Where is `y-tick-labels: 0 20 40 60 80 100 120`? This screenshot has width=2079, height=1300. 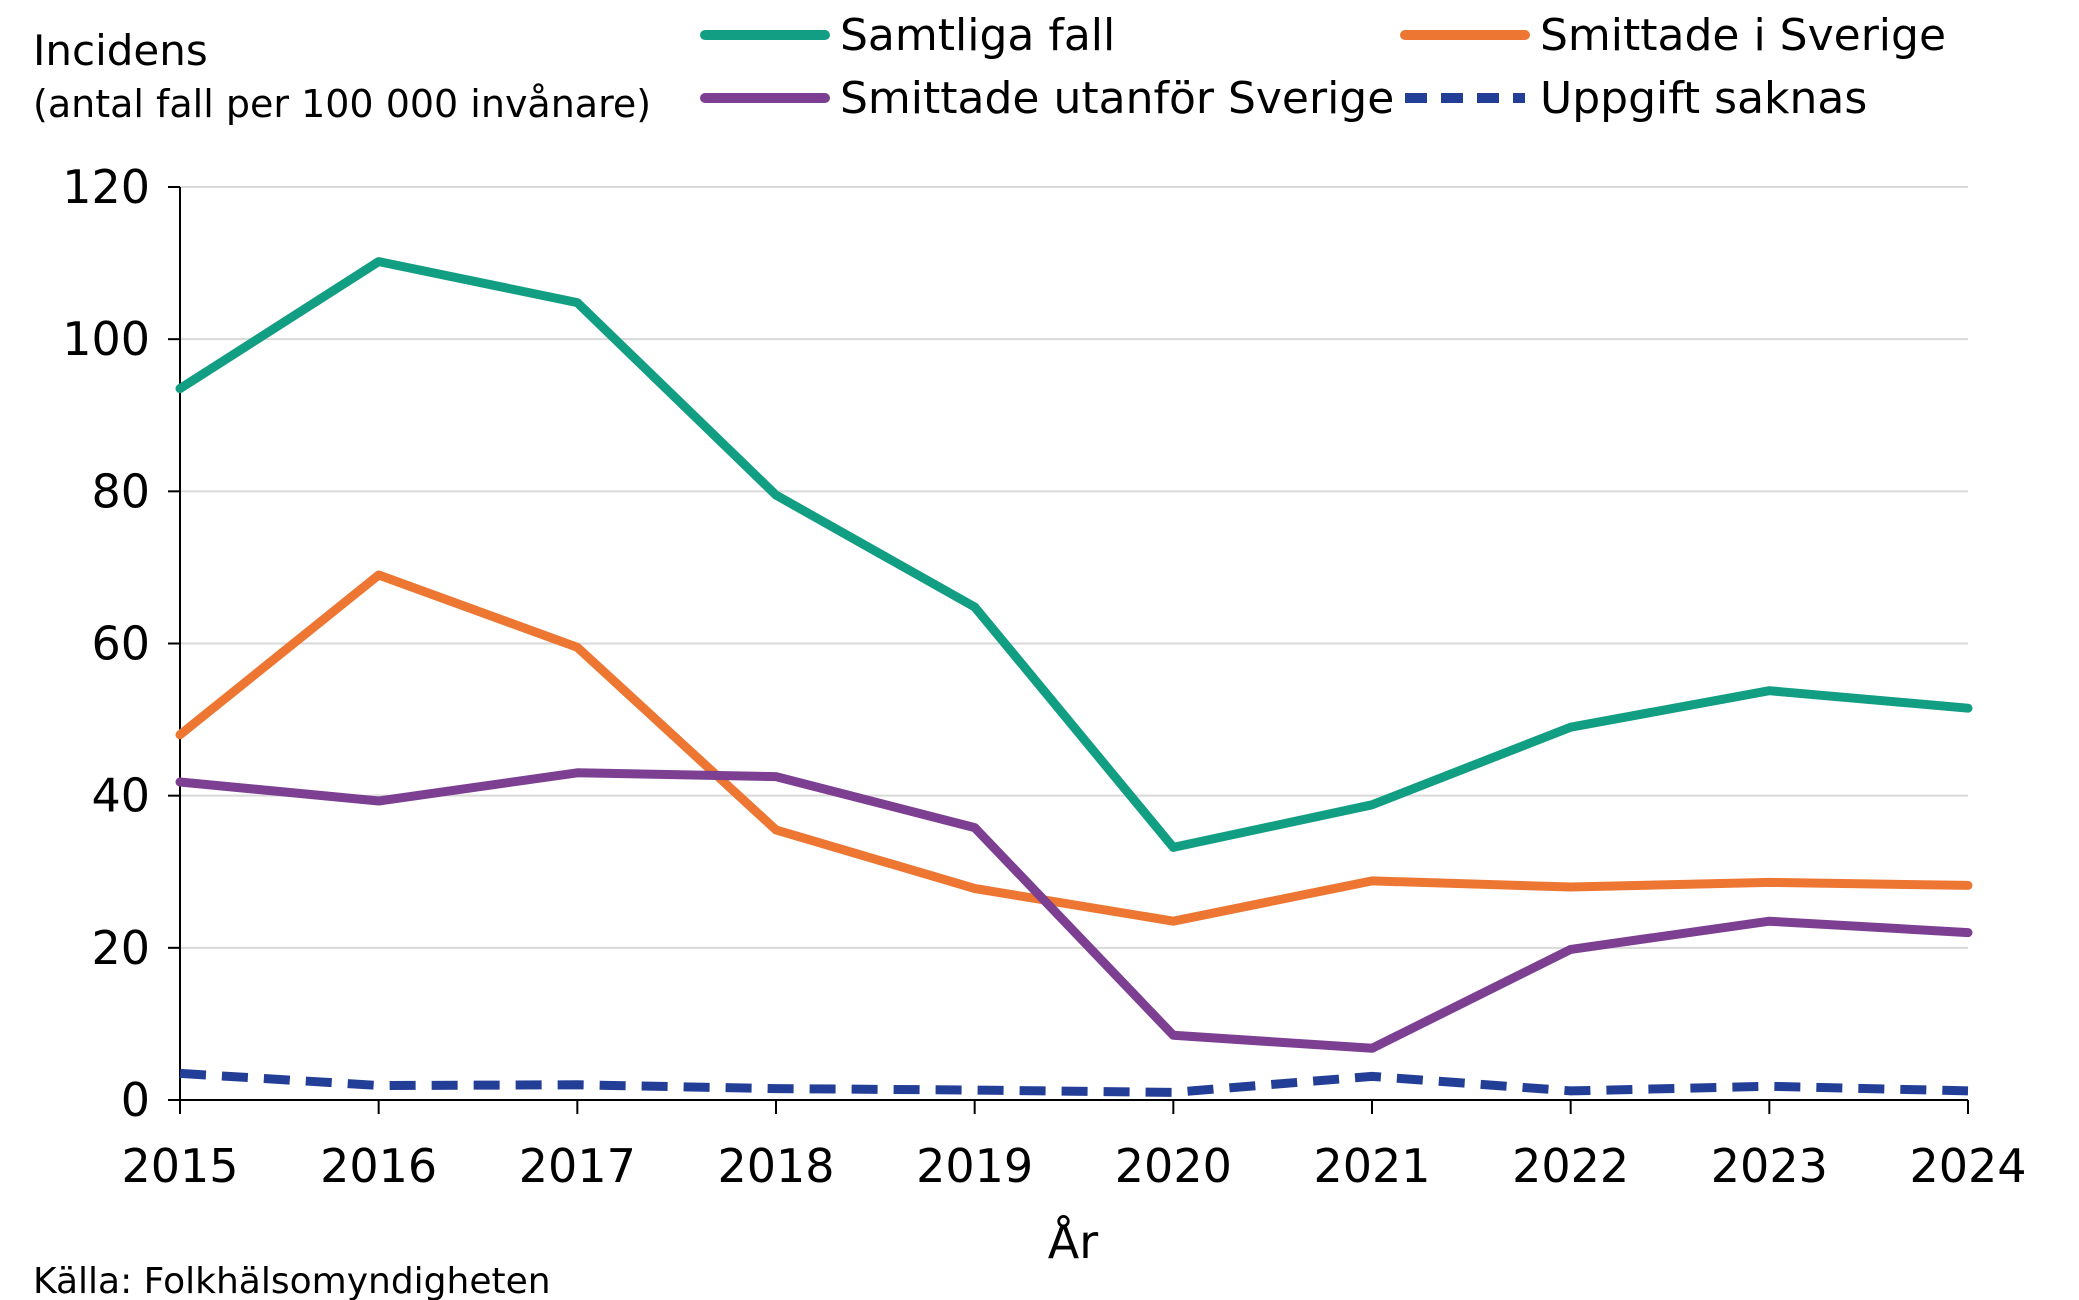
y-tick-labels: 0 20 40 60 80 100 120 is located at coordinates (121, 643).